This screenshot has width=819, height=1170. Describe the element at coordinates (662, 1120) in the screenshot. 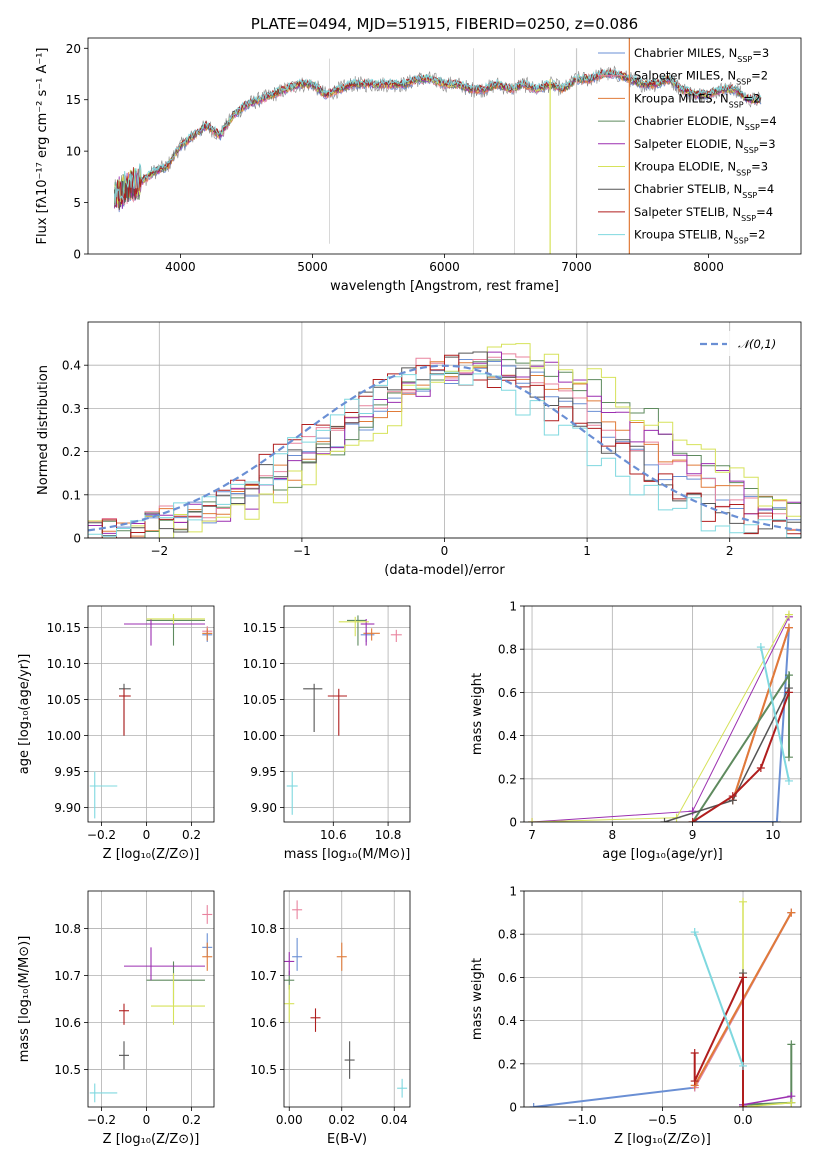

I see `x-tick-label: −0.5` at that location.